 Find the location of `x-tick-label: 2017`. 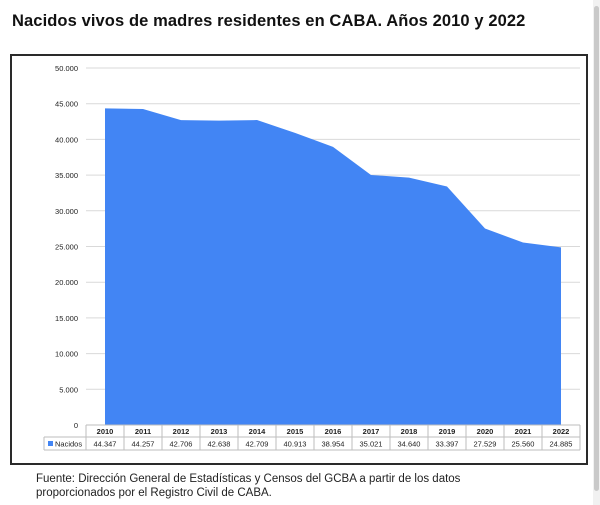

x-tick-label: 2017 is located at coordinates (371, 431).